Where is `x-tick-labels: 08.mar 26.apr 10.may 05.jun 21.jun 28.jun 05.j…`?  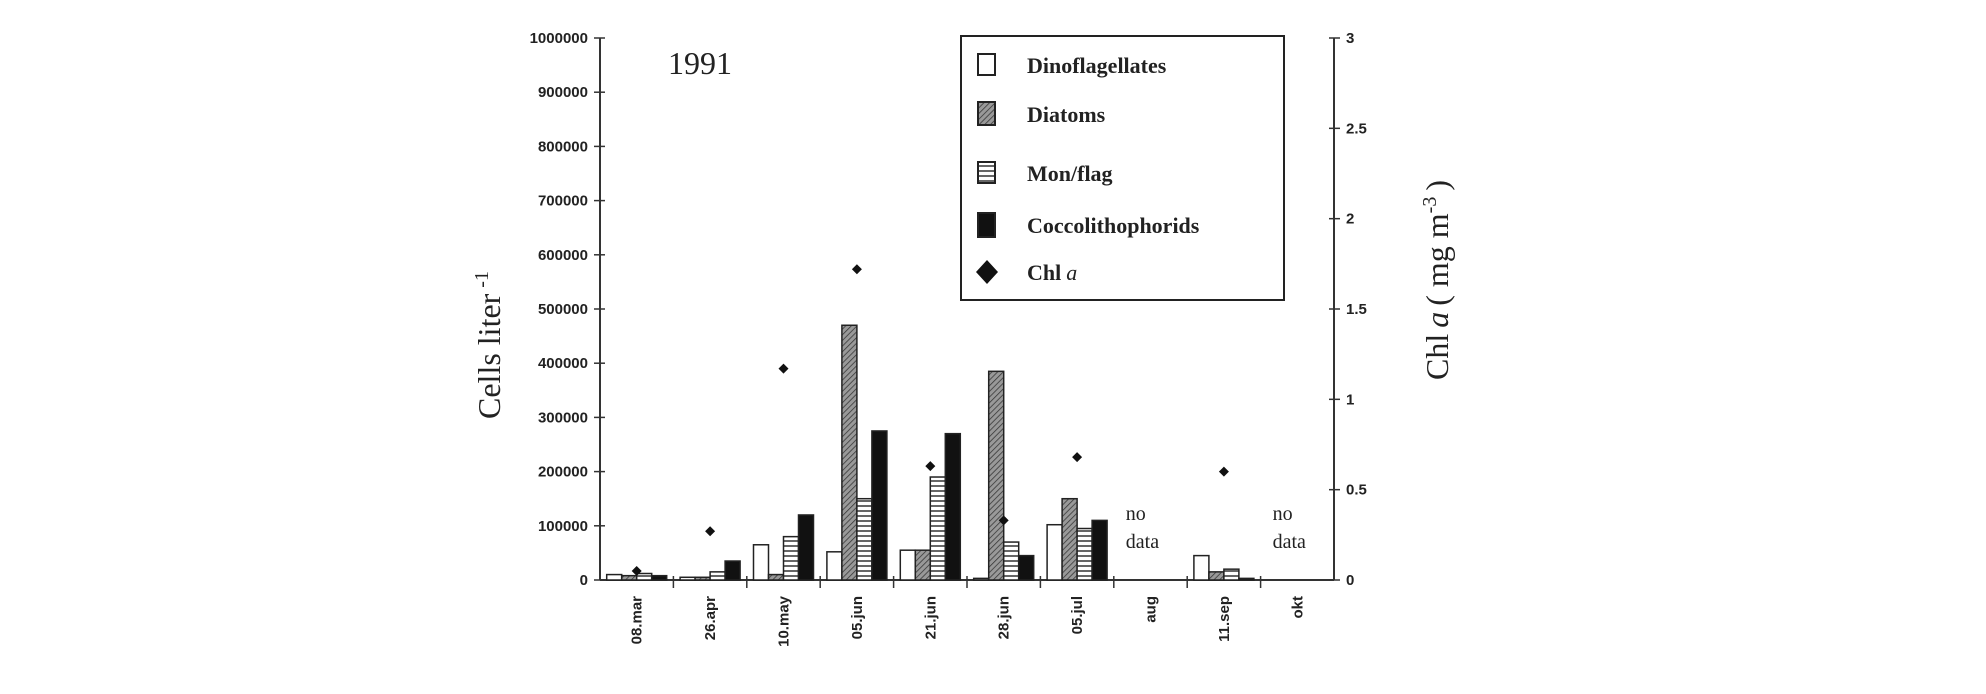
x-tick-labels: 08.mar 26.apr 10.may 05.jun 21.jun 28.jun 05.j… is located at coordinates (968, 621).